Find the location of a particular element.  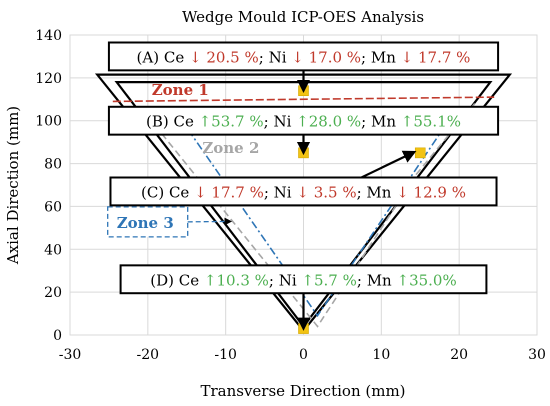

zone-3-label: Zone 3 is located at coordinates (145, 223).